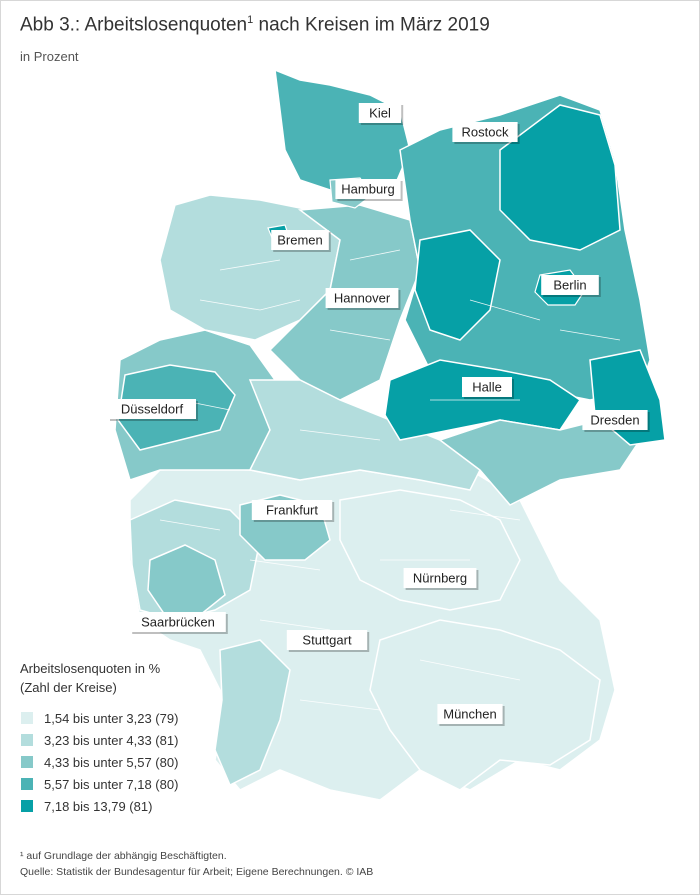 Image resolution: width=700 pixels, height=895 pixels. I want to click on legend-item: 3,23 bis unter 4,33 (81), so click(99, 740).